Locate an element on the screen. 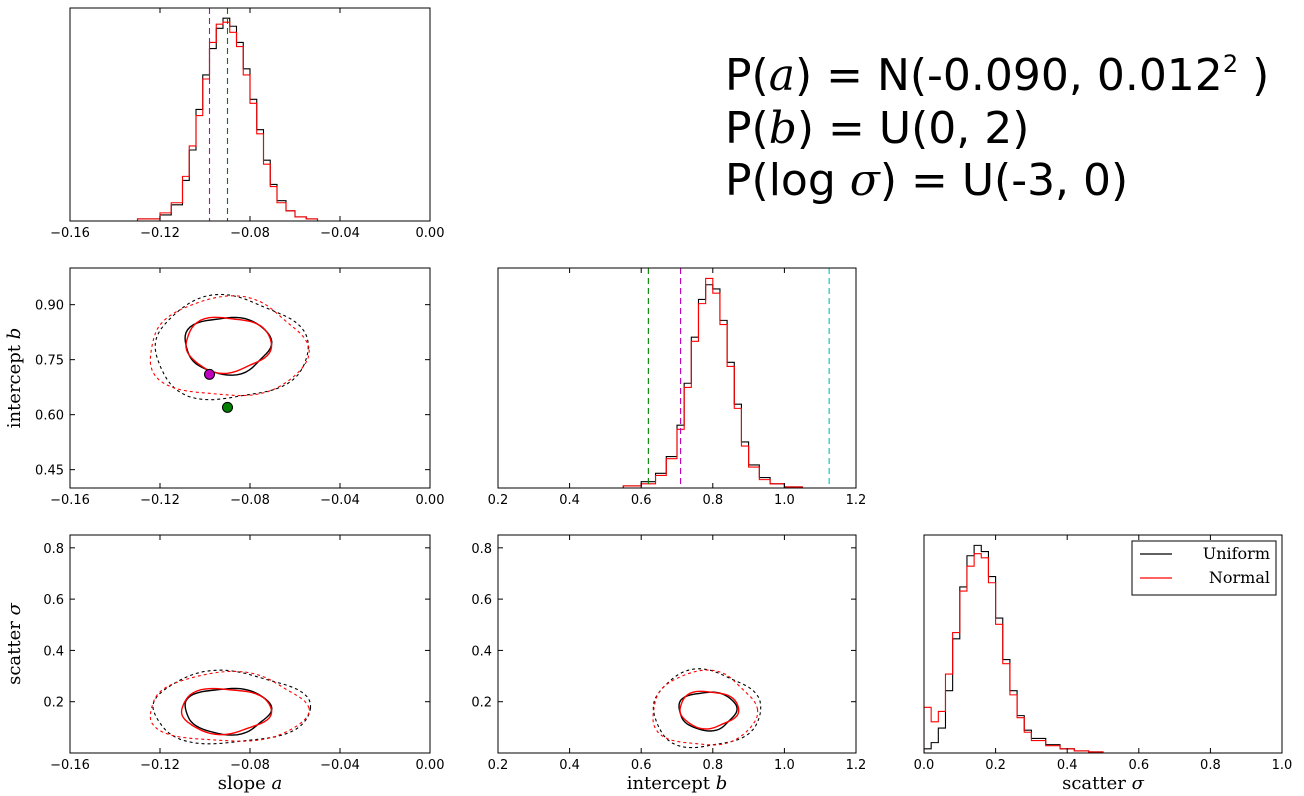  prior-a-text: P(a) = N(-0.090, 0.0122 ) is located at coordinates (997, 75).